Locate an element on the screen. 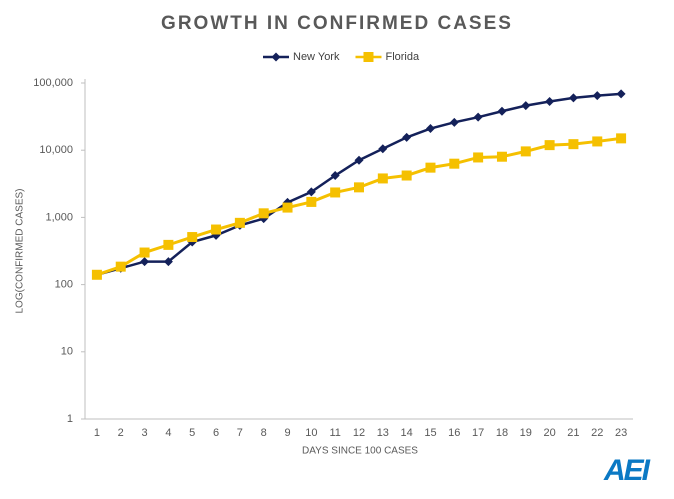 The height and width of the screenshot is (499, 674). x-tick-label: 20 is located at coordinates (549, 433).